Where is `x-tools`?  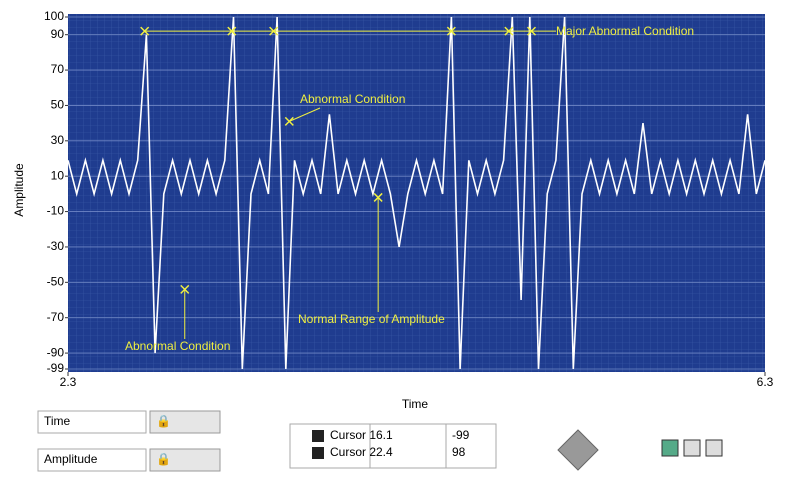 x-tools is located at coordinates (185, 422).